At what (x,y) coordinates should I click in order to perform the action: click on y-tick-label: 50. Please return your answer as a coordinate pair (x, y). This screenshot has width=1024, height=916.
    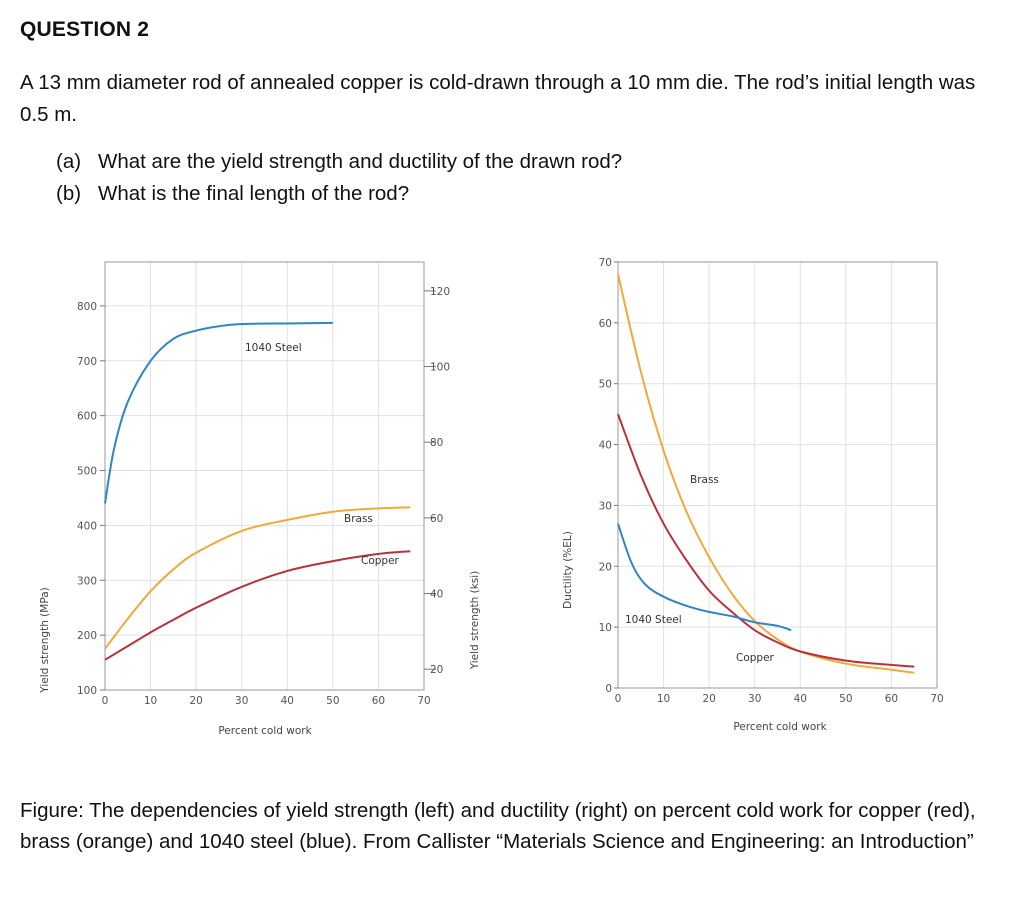
    Looking at the image, I should click on (605, 385).